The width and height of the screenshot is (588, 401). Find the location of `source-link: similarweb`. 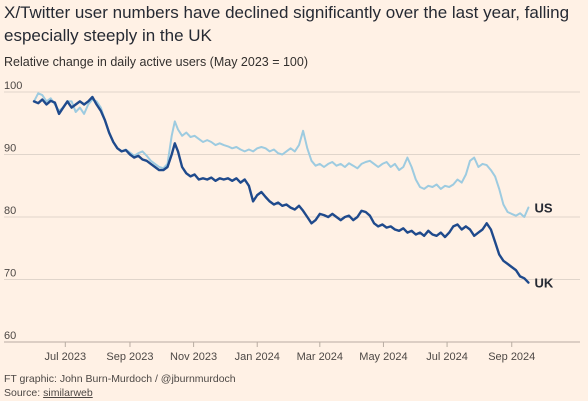

source-link: similarweb is located at coordinates (68, 393).